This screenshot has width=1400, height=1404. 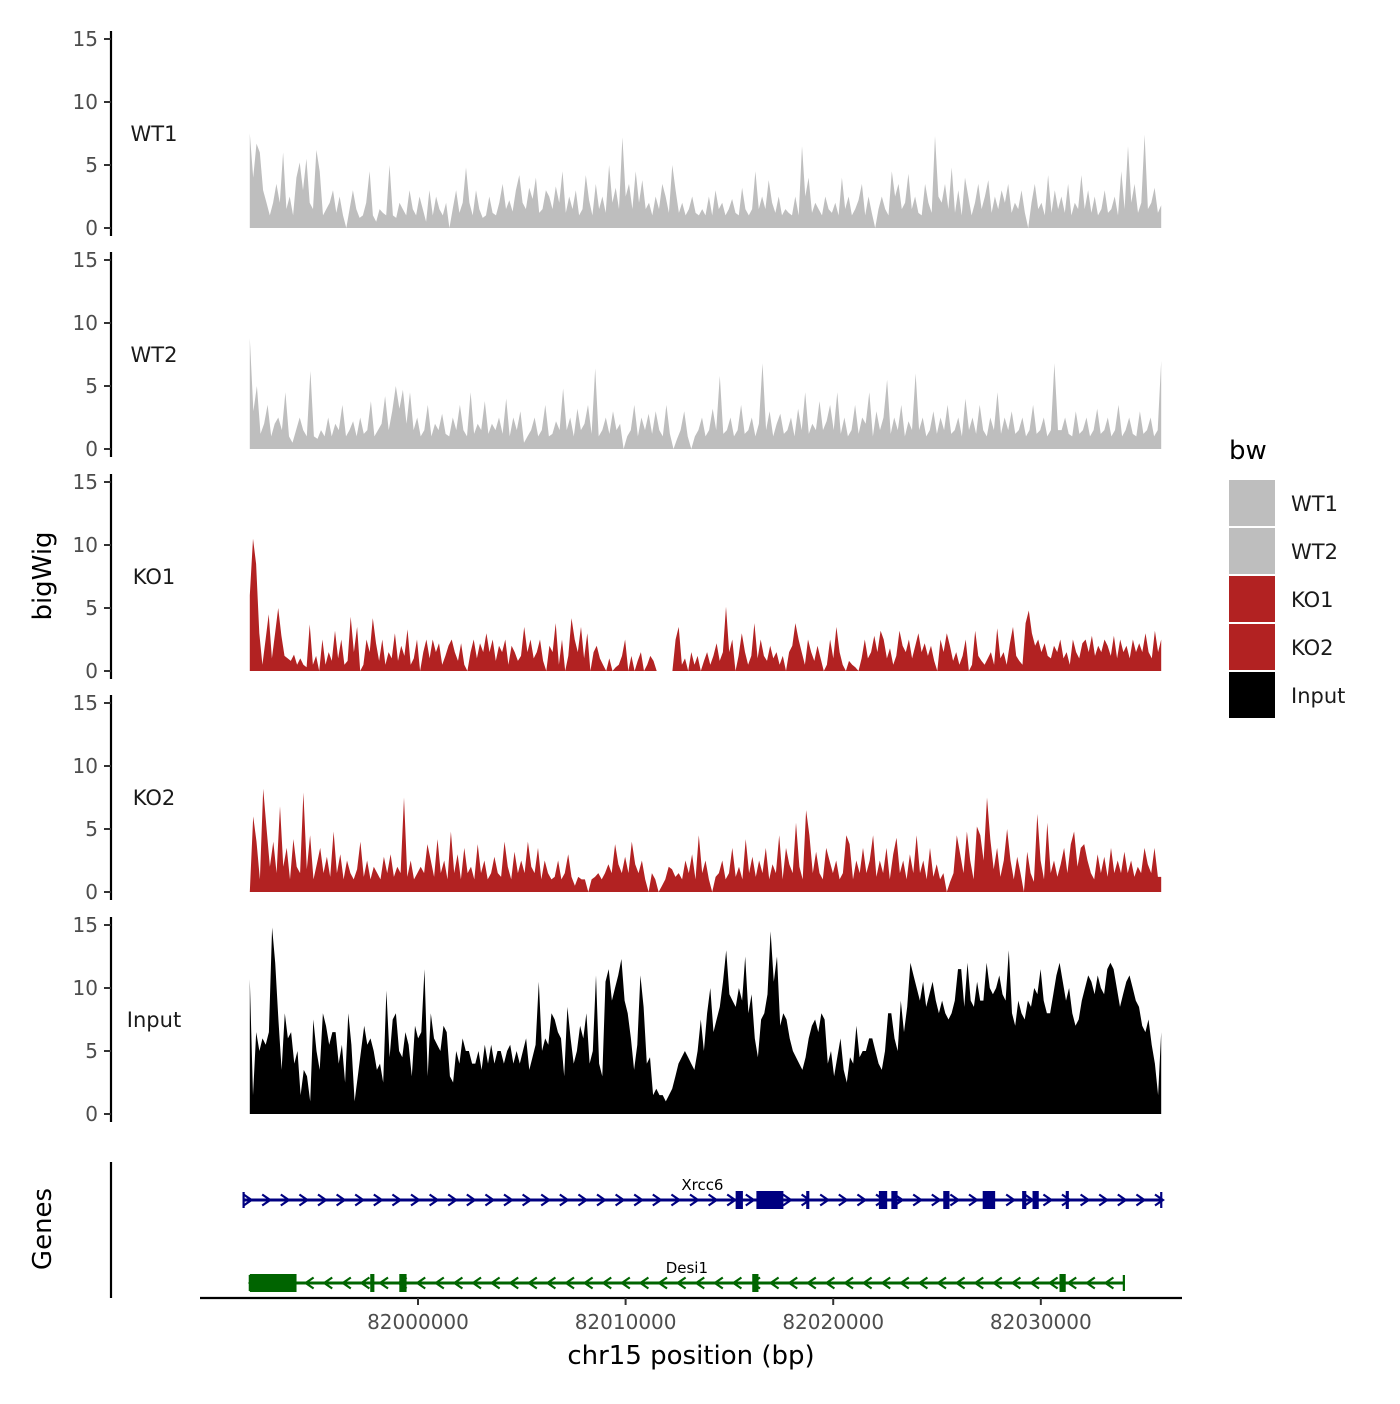 I want to click on legend-label: KO2, so click(x=1312, y=648).